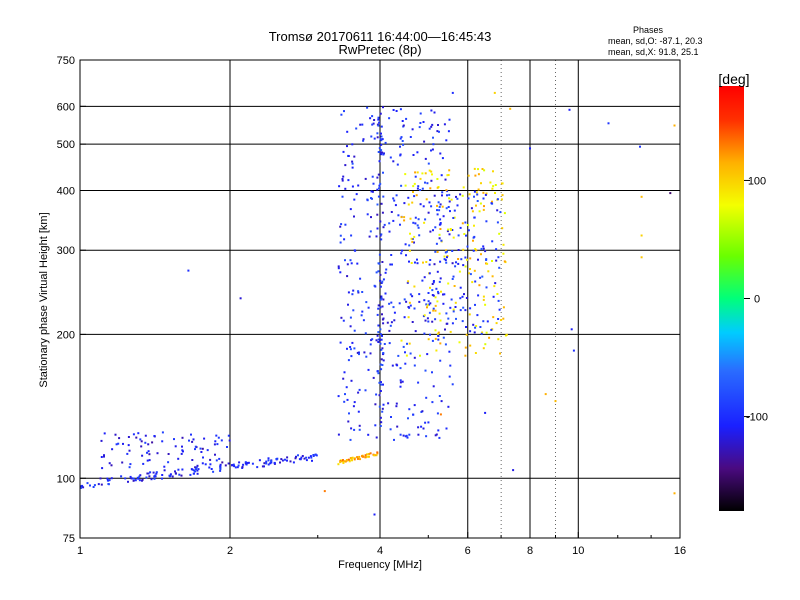 This screenshot has height=600, width=800. I want to click on chart-title-line1: Tromsø 20170611 16:44:00—16:45:43, so click(380, 36).